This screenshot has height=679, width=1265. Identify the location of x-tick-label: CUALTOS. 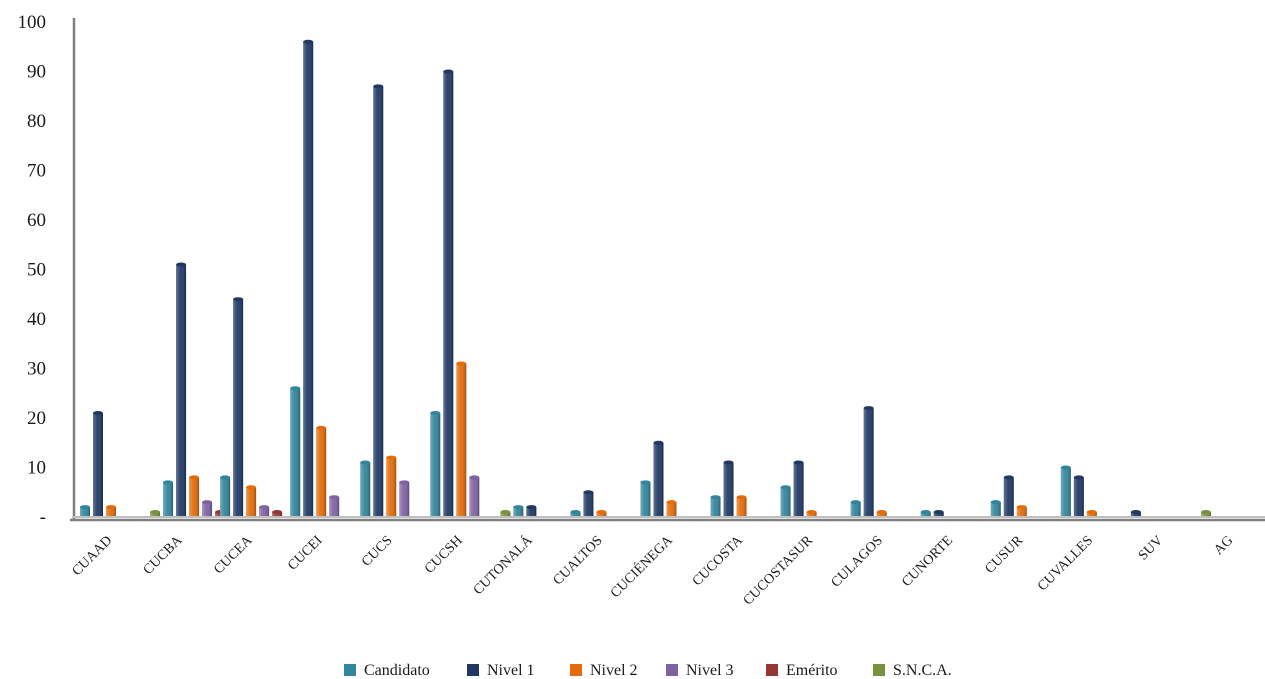
(578, 560).